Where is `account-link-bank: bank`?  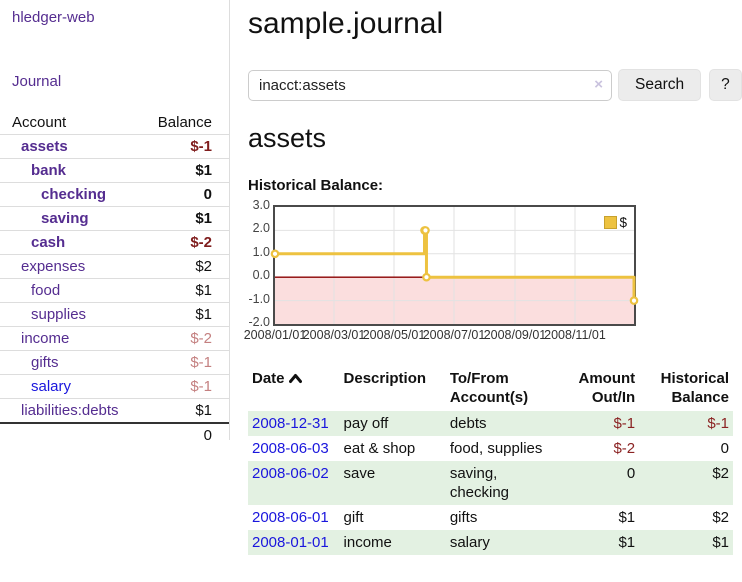 account-link-bank: bank is located at coordinates (49, 170).